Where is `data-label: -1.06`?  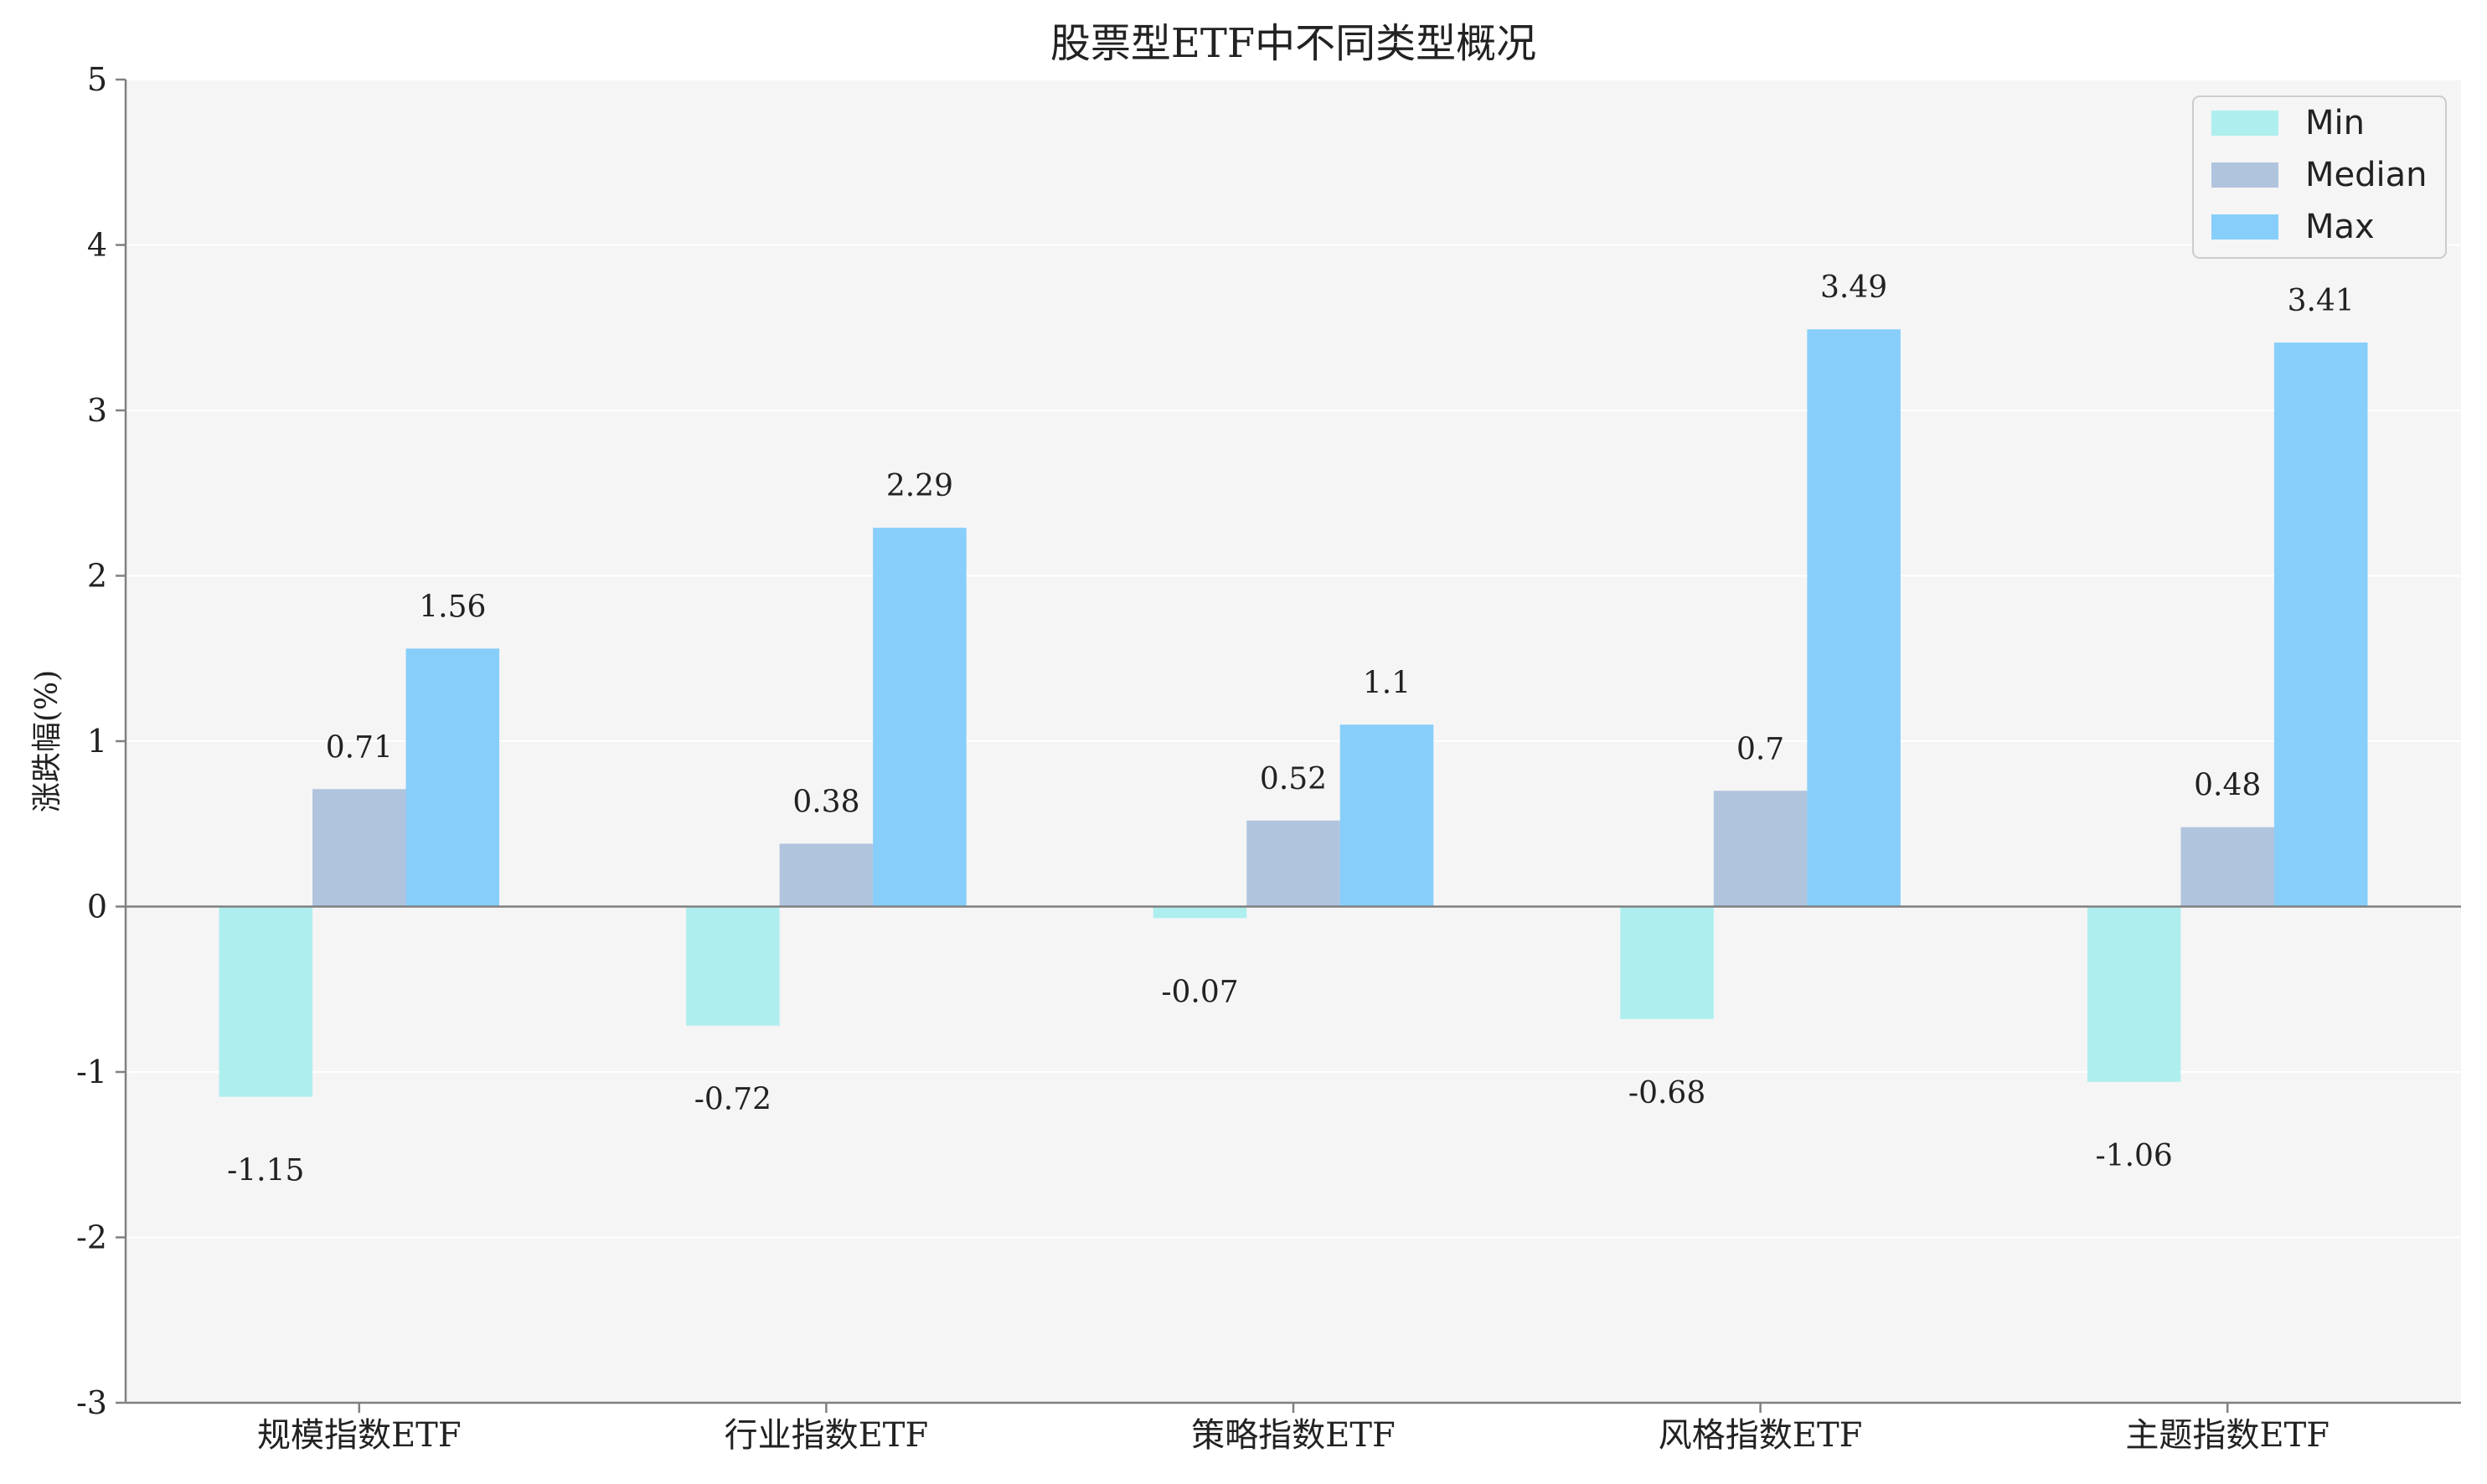 data-label: -1.06 is located at coordinates (2134, 1156).